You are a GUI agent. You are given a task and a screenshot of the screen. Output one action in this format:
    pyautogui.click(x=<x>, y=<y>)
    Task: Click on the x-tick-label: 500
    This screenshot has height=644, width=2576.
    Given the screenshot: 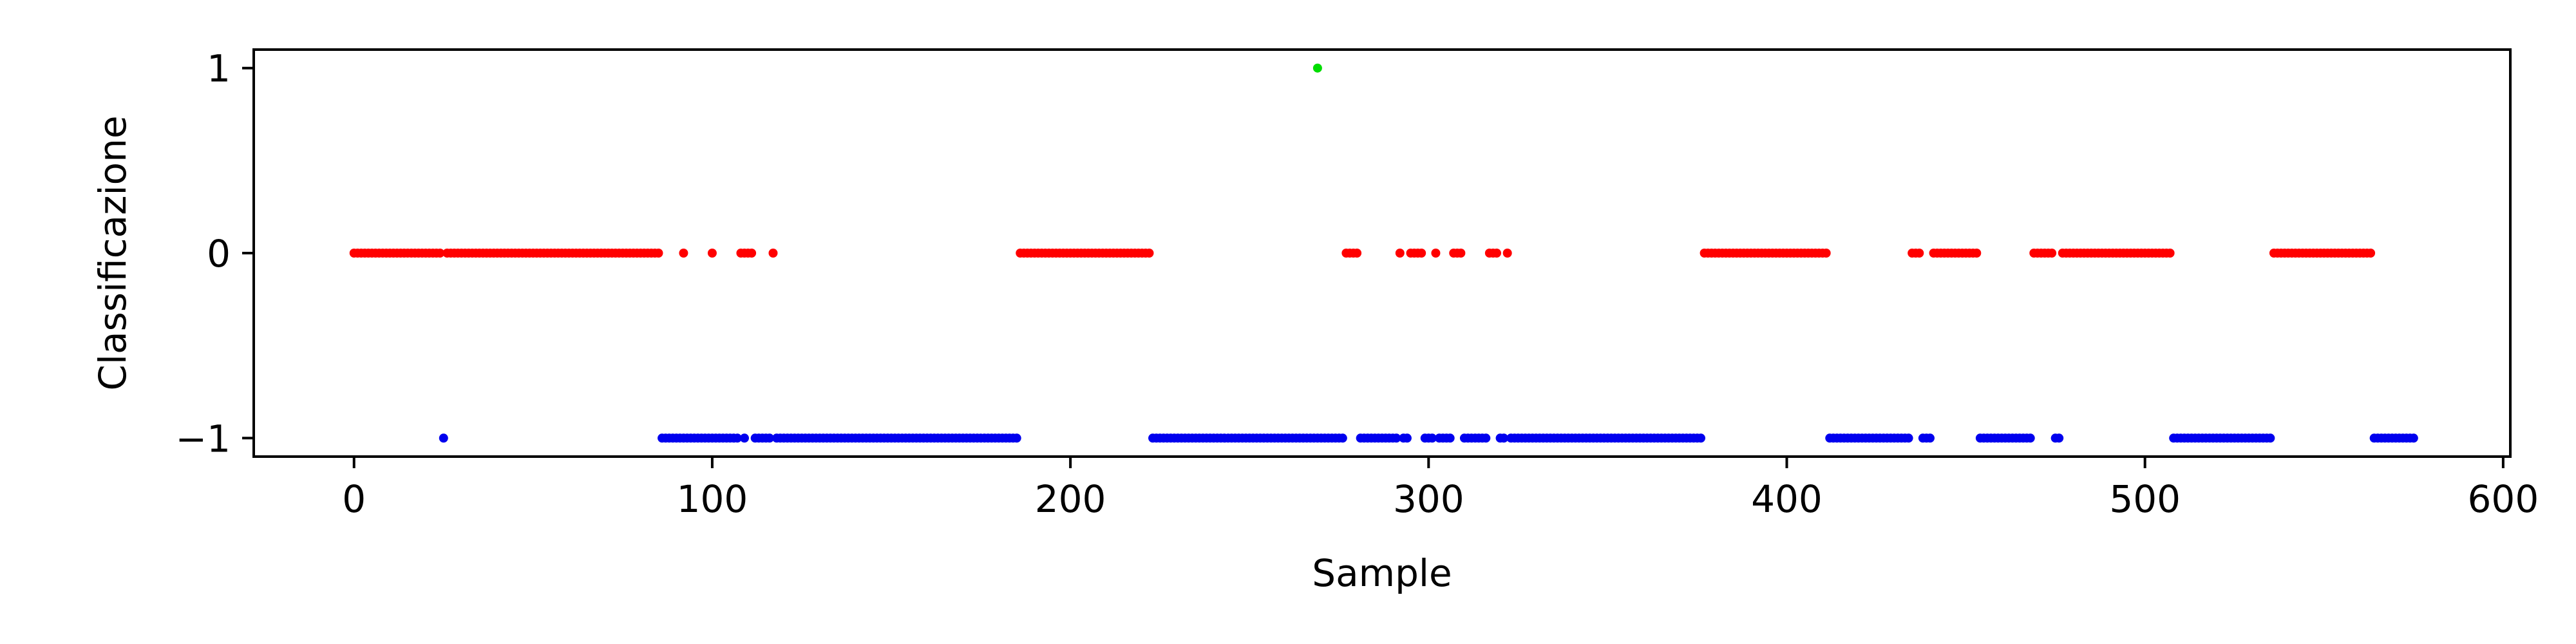 What is the action you would take?
    pyautogui.click(x=2145, y=499)
    